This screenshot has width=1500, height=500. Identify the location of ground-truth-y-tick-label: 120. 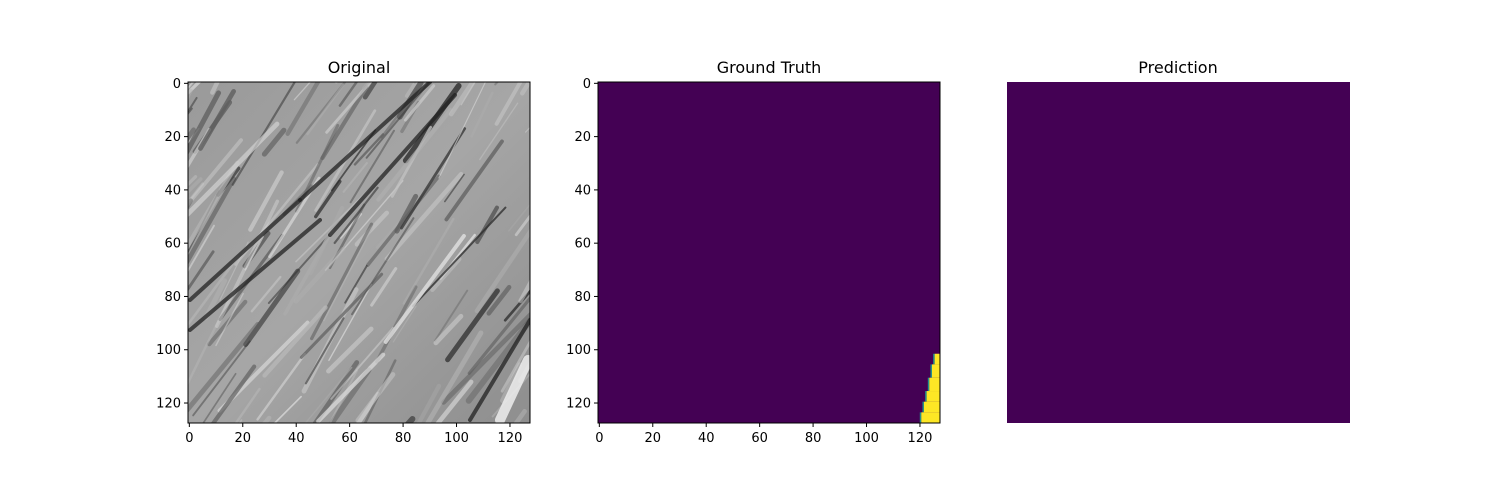
(578, 404).